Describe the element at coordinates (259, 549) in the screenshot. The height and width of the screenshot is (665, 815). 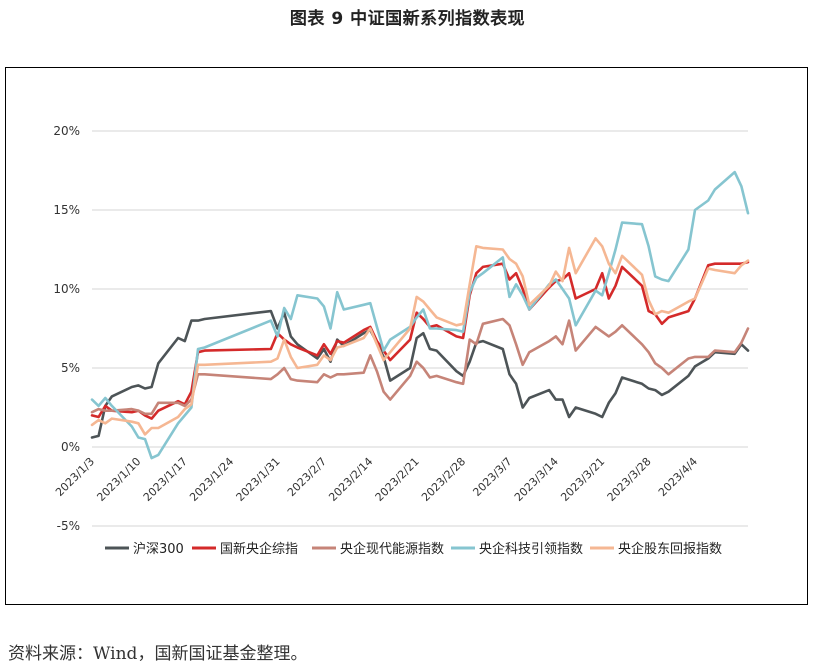
I see `legend-label: 国新央企综指` at that location.